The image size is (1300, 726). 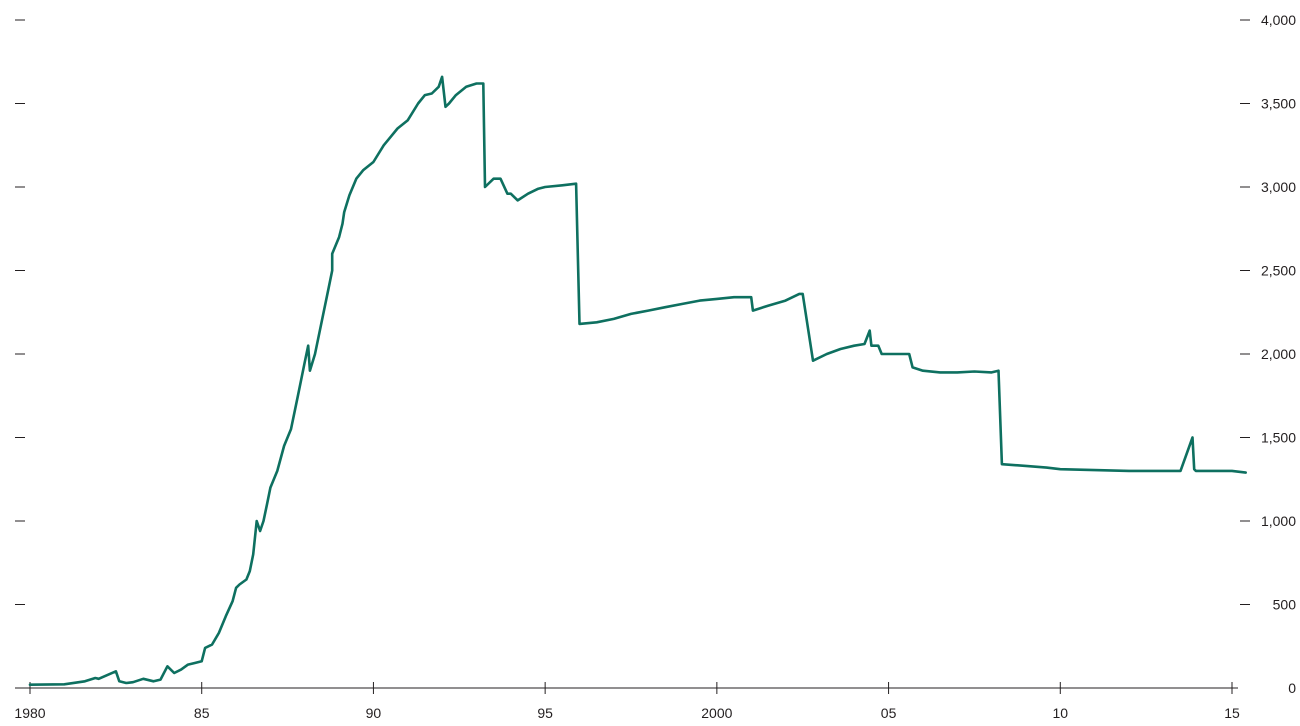 What do you see at coordinates (1060, 713) in the screenshot?
I see `x-tick-label: 10` at bounding box center [1060, 713].